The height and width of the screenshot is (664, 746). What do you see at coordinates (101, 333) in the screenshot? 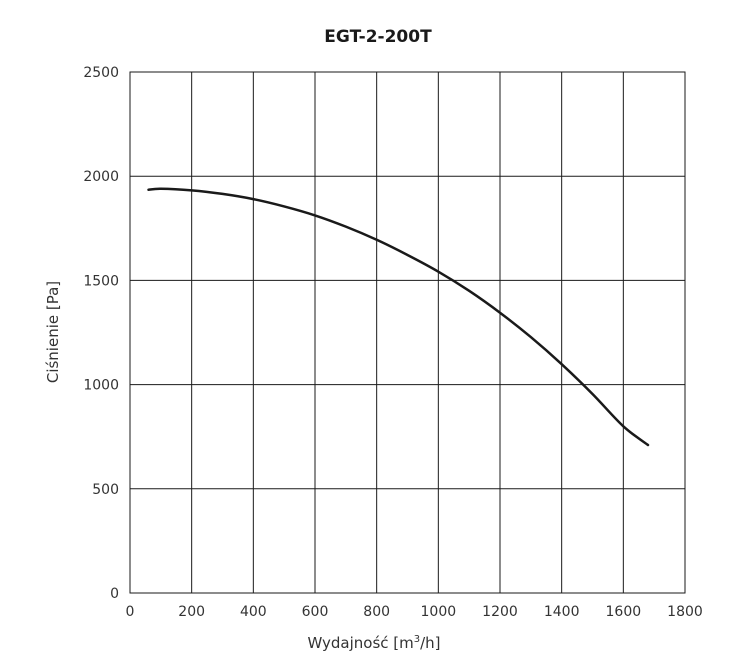
I see `y-tick-labels: 0 500 1000 1500 2000 2500` at bounding box center [101, 333].